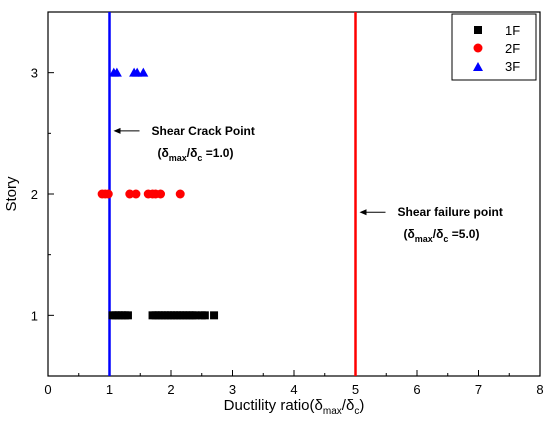  I want to click on data-points, so click(158, 193).